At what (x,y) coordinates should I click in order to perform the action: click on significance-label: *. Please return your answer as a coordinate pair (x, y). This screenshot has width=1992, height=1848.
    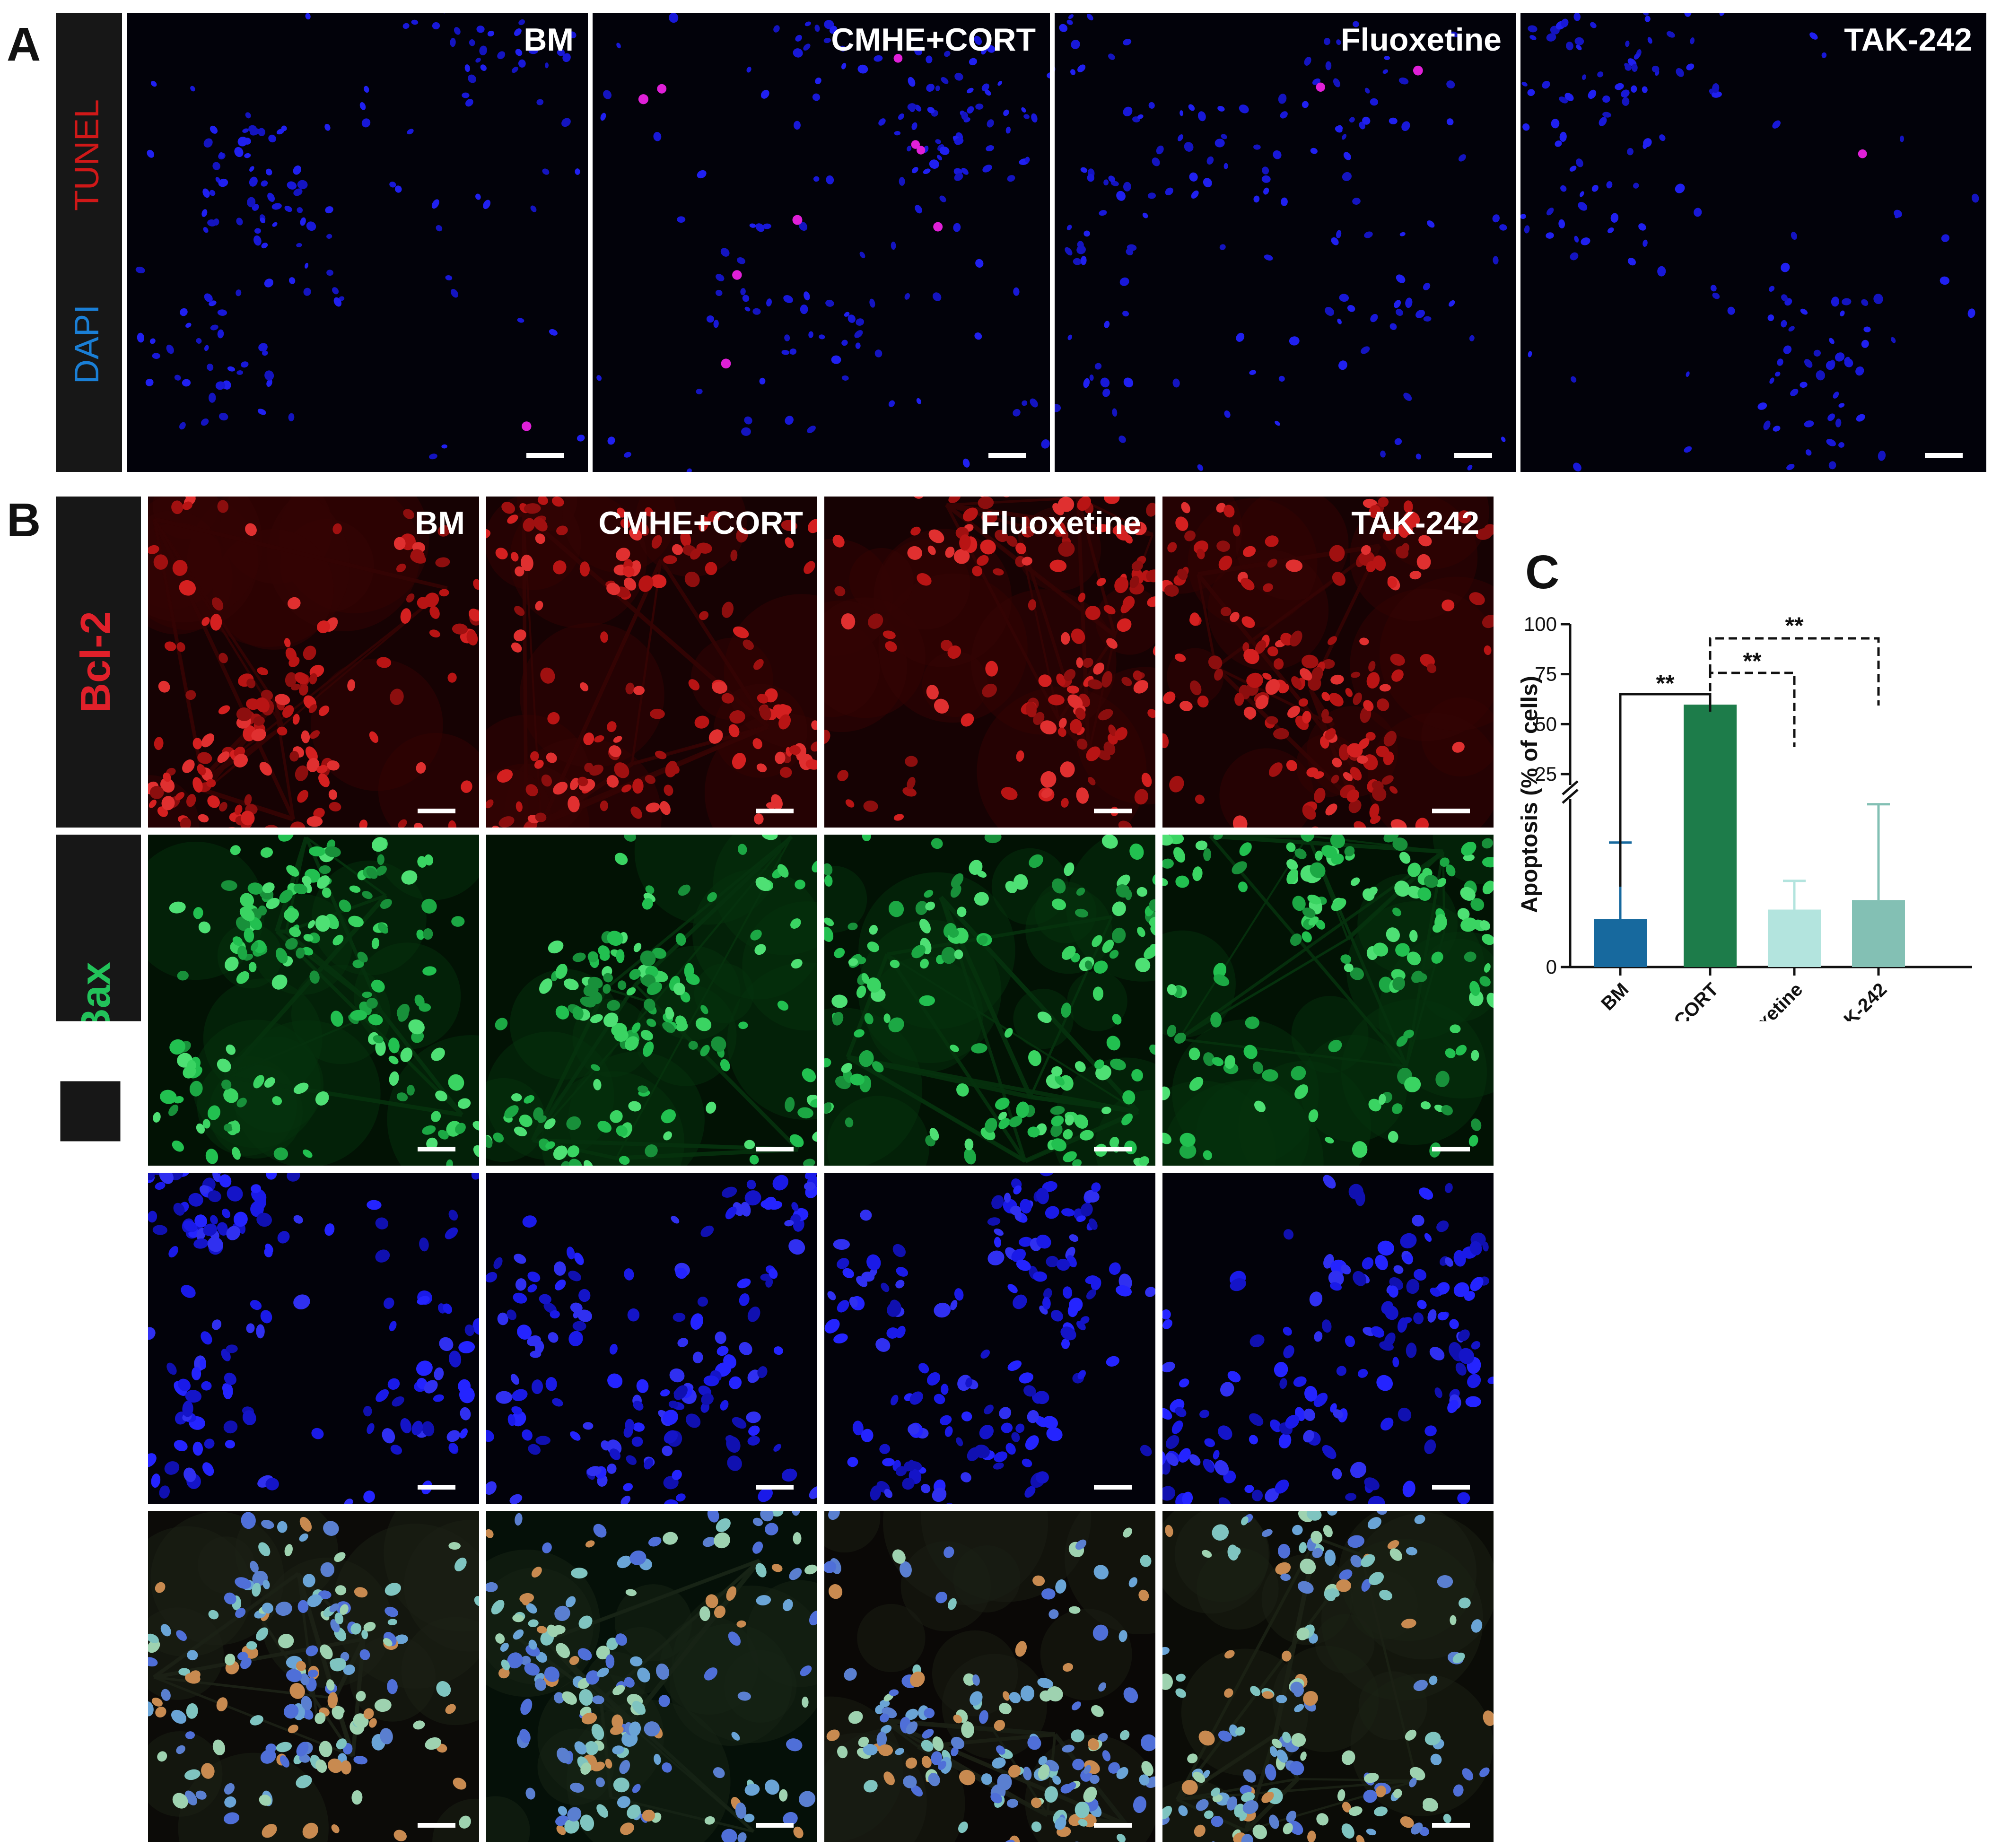
    Looking at the image, I should click on (1662, 1351).